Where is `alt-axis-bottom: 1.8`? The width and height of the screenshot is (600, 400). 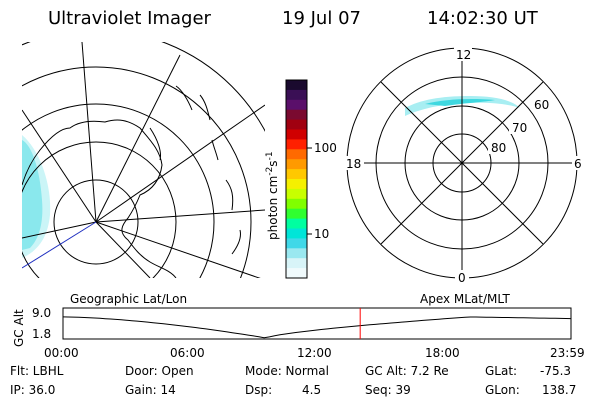
alt-axis-bottom: 1.8 is located at coordinates (41, 334).